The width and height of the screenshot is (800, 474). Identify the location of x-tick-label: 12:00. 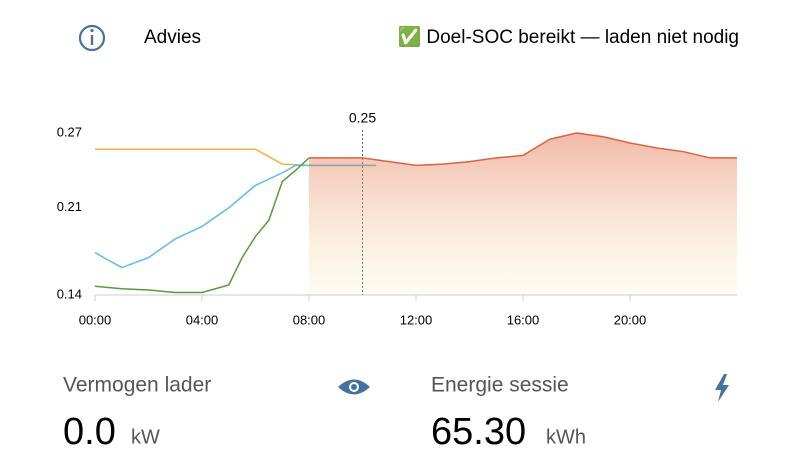
(416, 319).